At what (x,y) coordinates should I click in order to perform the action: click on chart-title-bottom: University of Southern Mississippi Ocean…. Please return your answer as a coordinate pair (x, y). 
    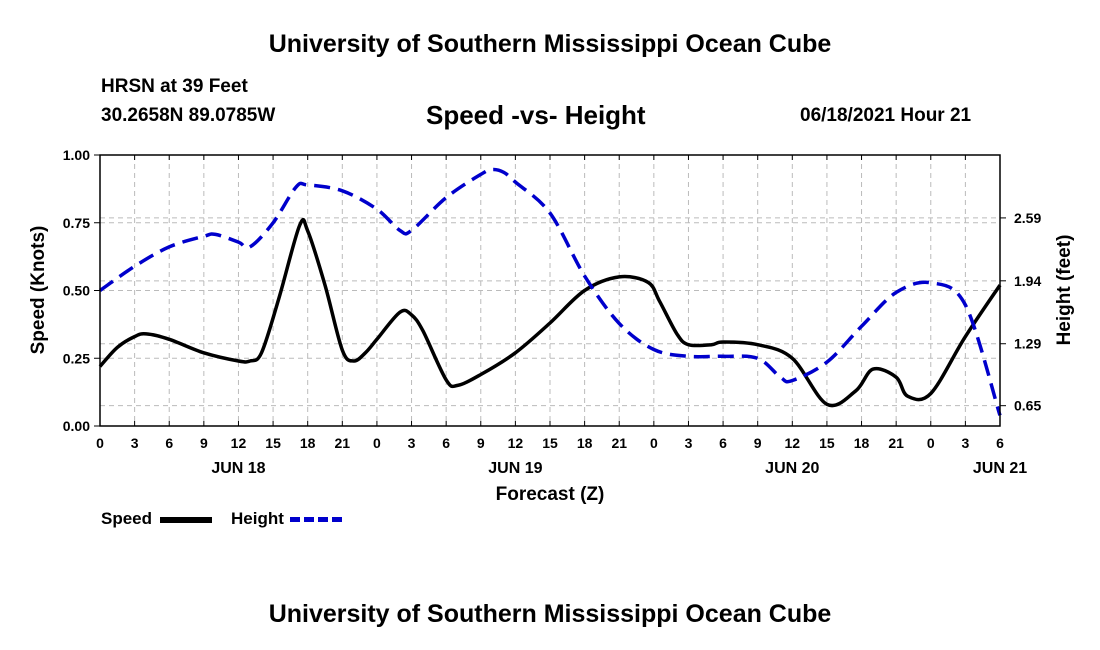
    Looking at the image, I should click on (550, 614).